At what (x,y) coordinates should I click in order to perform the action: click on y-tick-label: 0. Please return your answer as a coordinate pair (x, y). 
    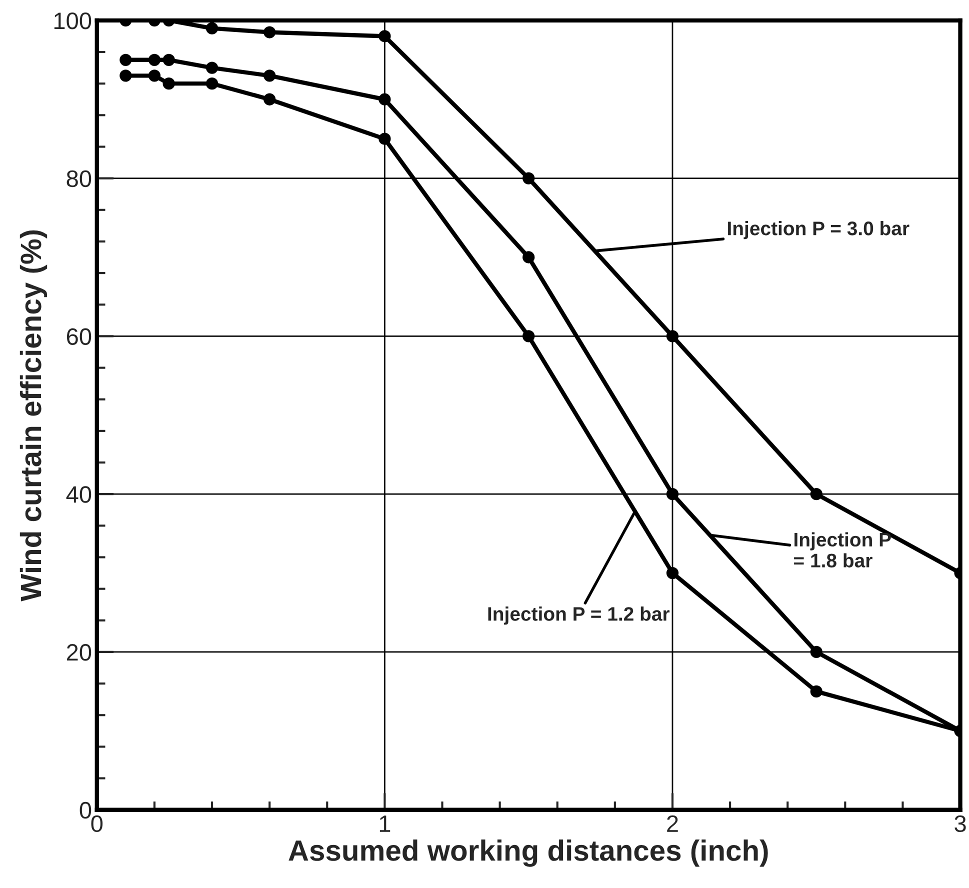
    Looking at the image, I should click on (86, 810).